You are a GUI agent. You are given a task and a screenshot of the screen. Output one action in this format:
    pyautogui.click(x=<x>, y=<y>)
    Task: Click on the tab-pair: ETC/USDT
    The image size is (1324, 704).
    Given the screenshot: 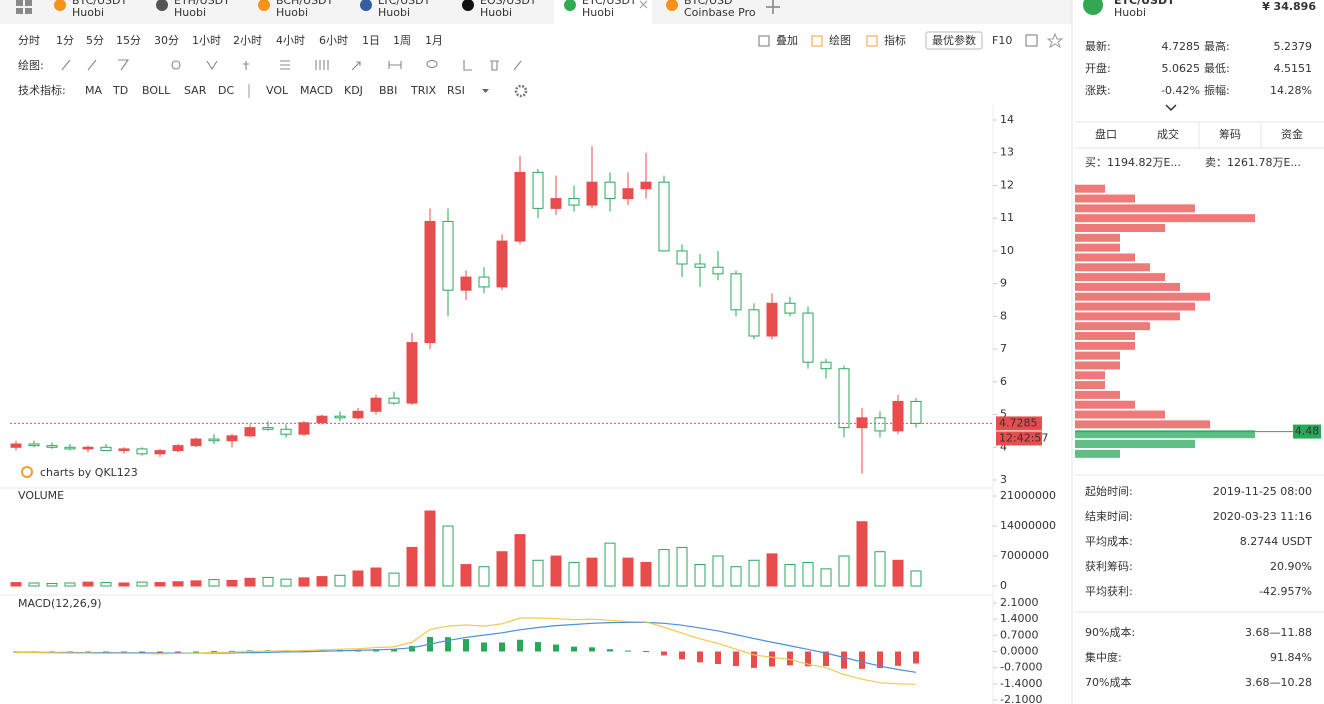 What is the action you would take?
    pyautogui.click(x=609, y=3)
    